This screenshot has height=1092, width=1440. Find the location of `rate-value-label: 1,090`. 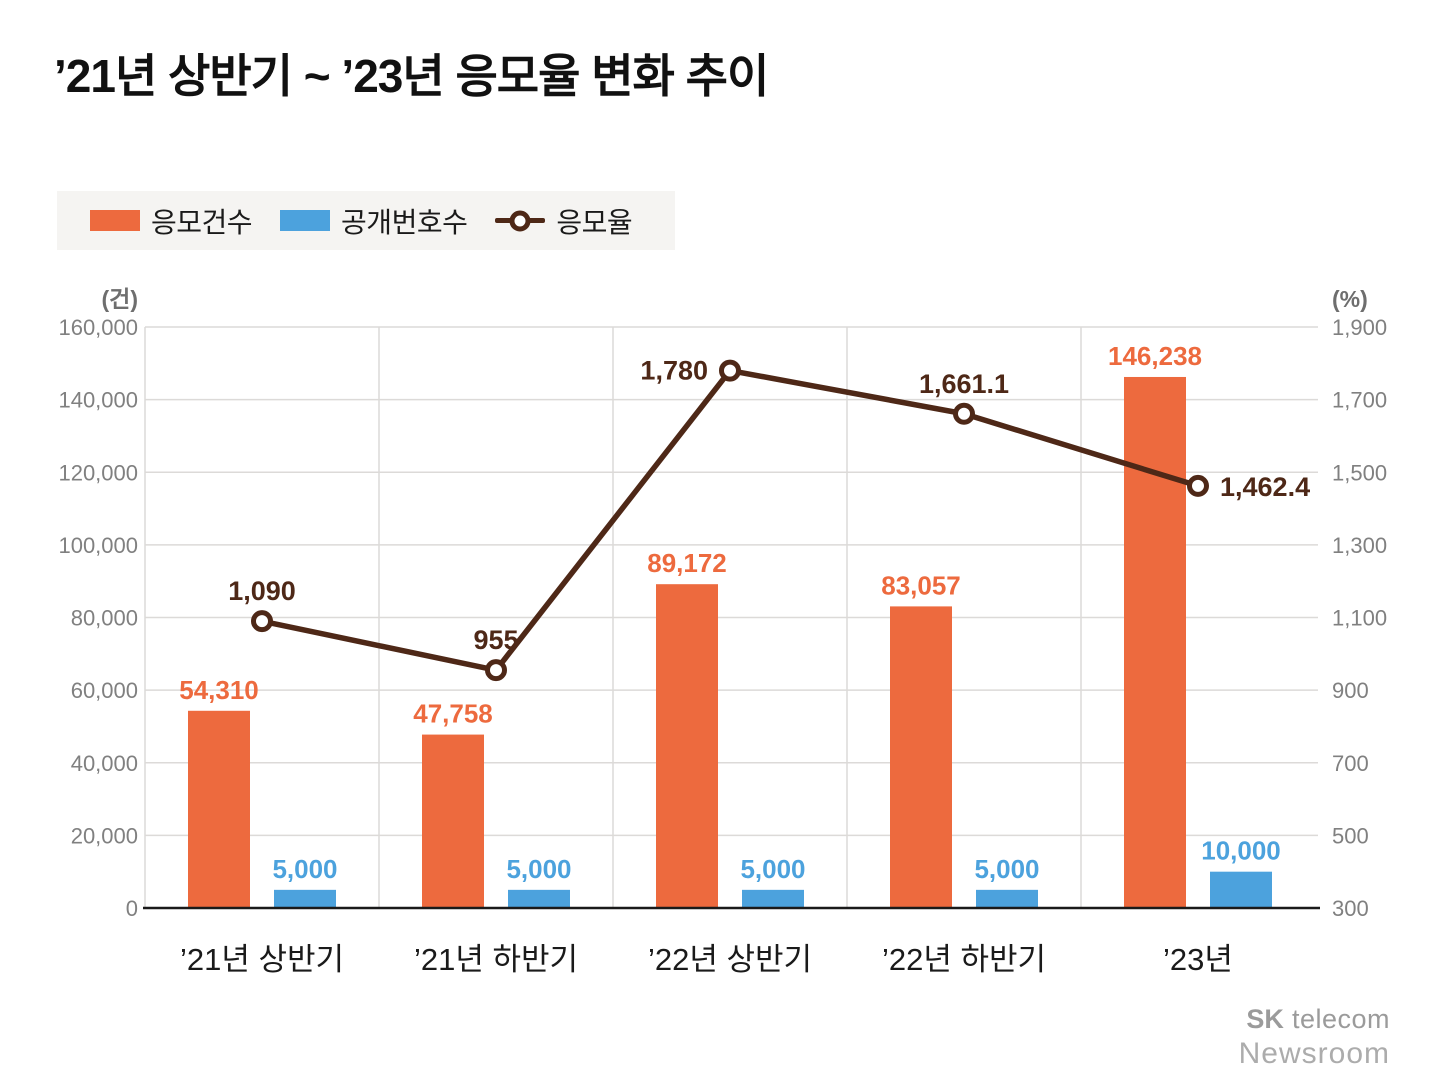

rate-value-label: 1,090 is located at coordinates (262, 591).